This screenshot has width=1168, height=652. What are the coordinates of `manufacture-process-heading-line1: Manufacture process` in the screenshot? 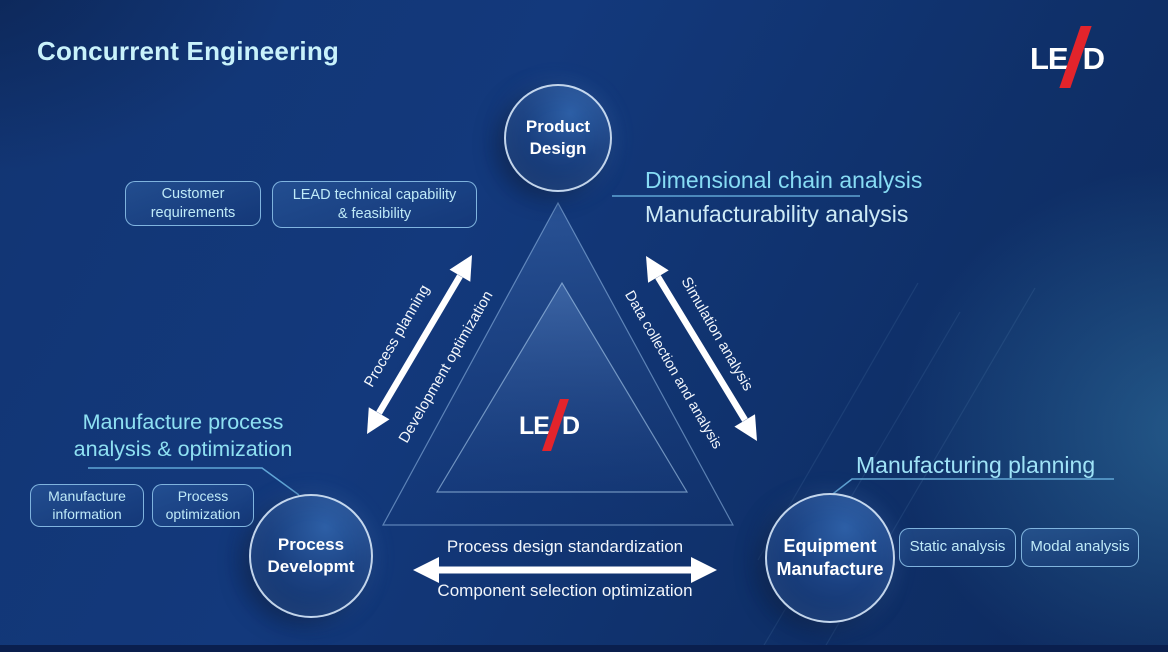 It's located at (183, 422).